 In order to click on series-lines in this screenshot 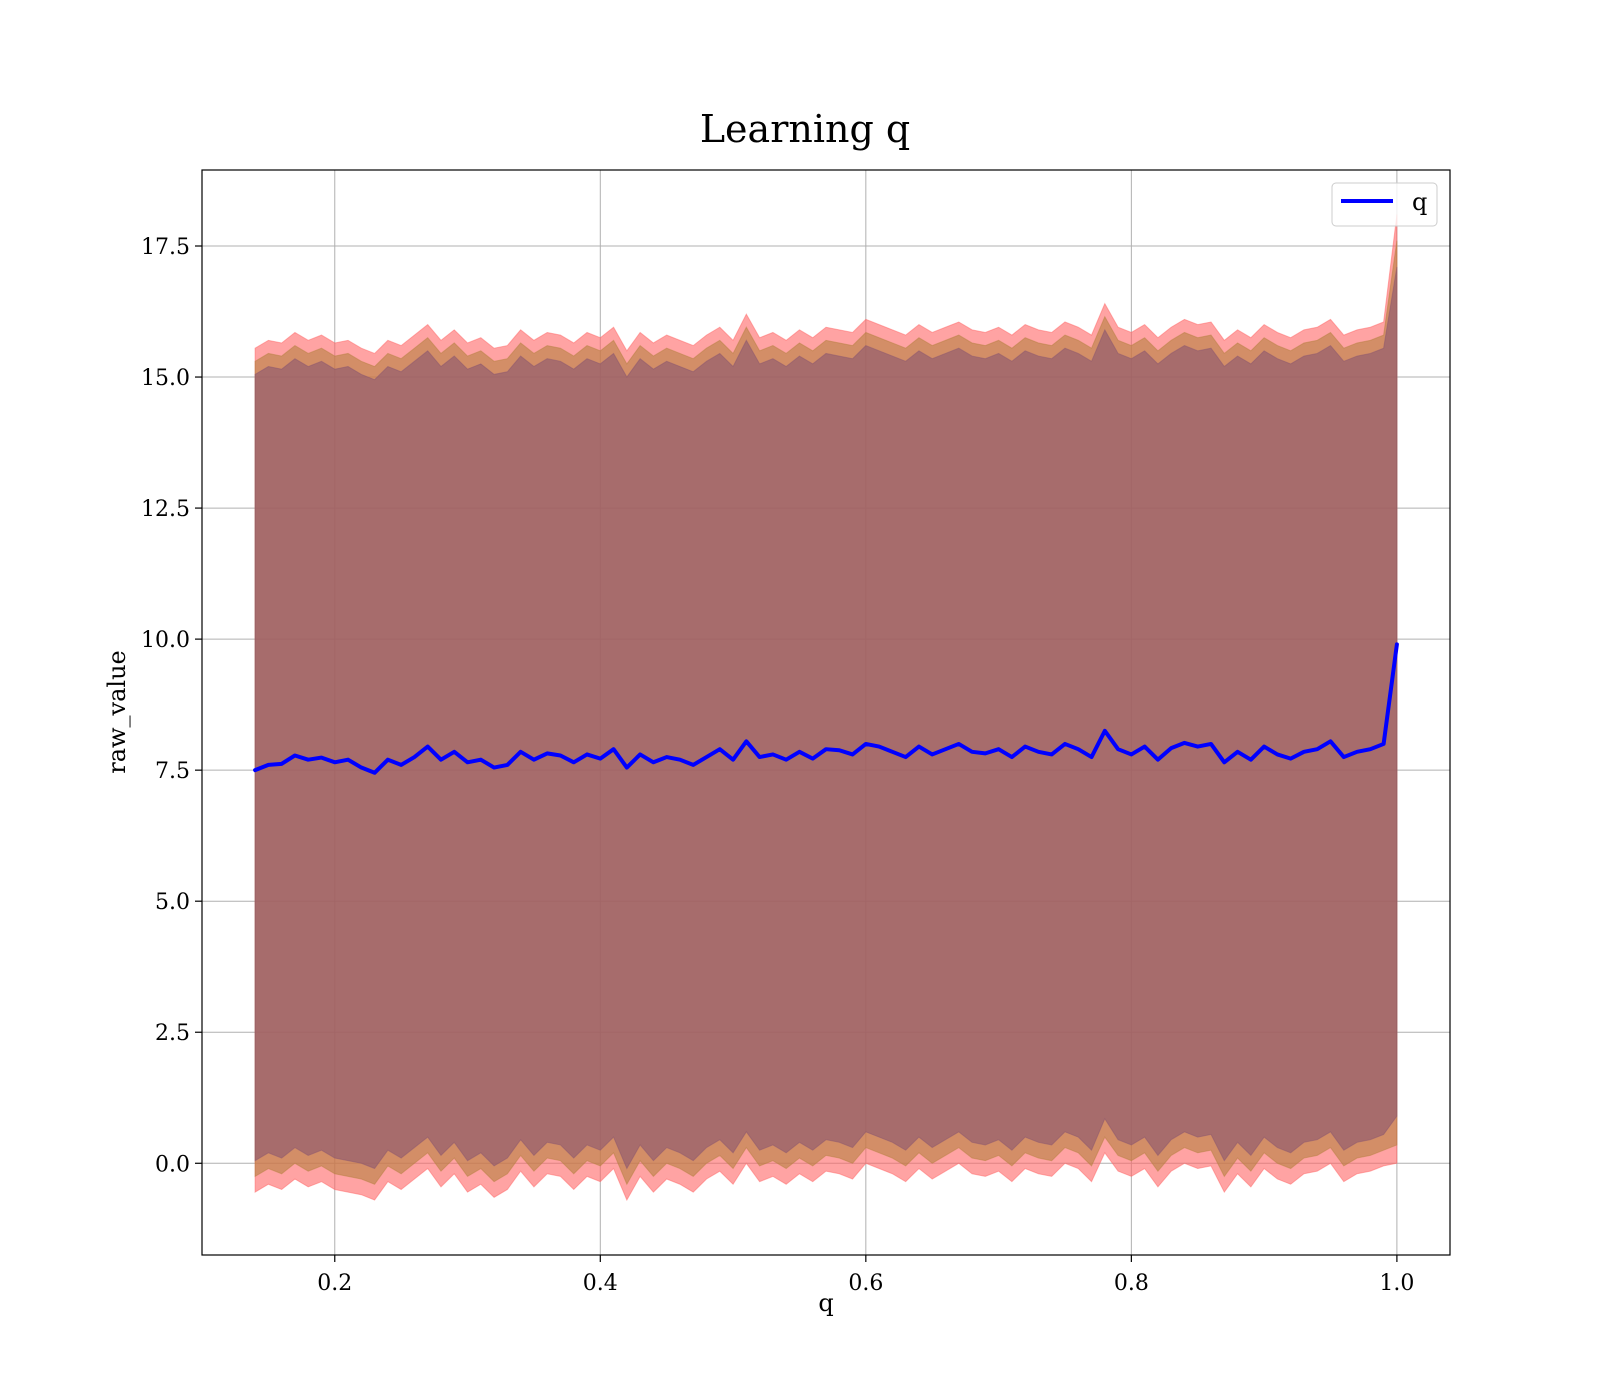, I will do `click(826, 708)`.